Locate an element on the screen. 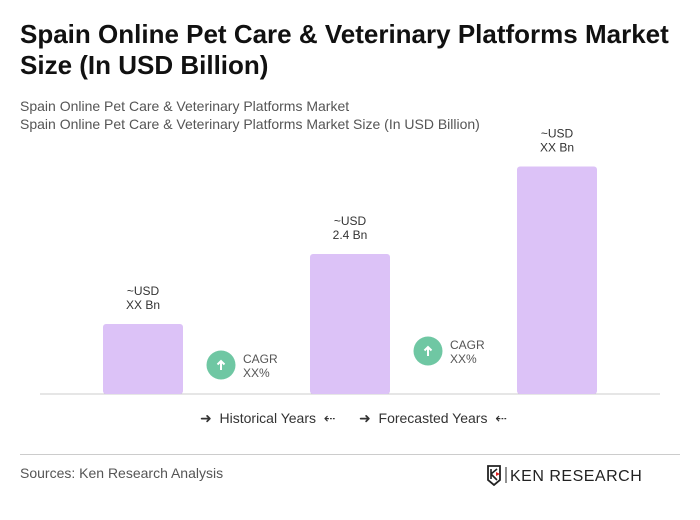 This screenshot has height=520, width=700. footer-divider is located at coordinates (350, 454).